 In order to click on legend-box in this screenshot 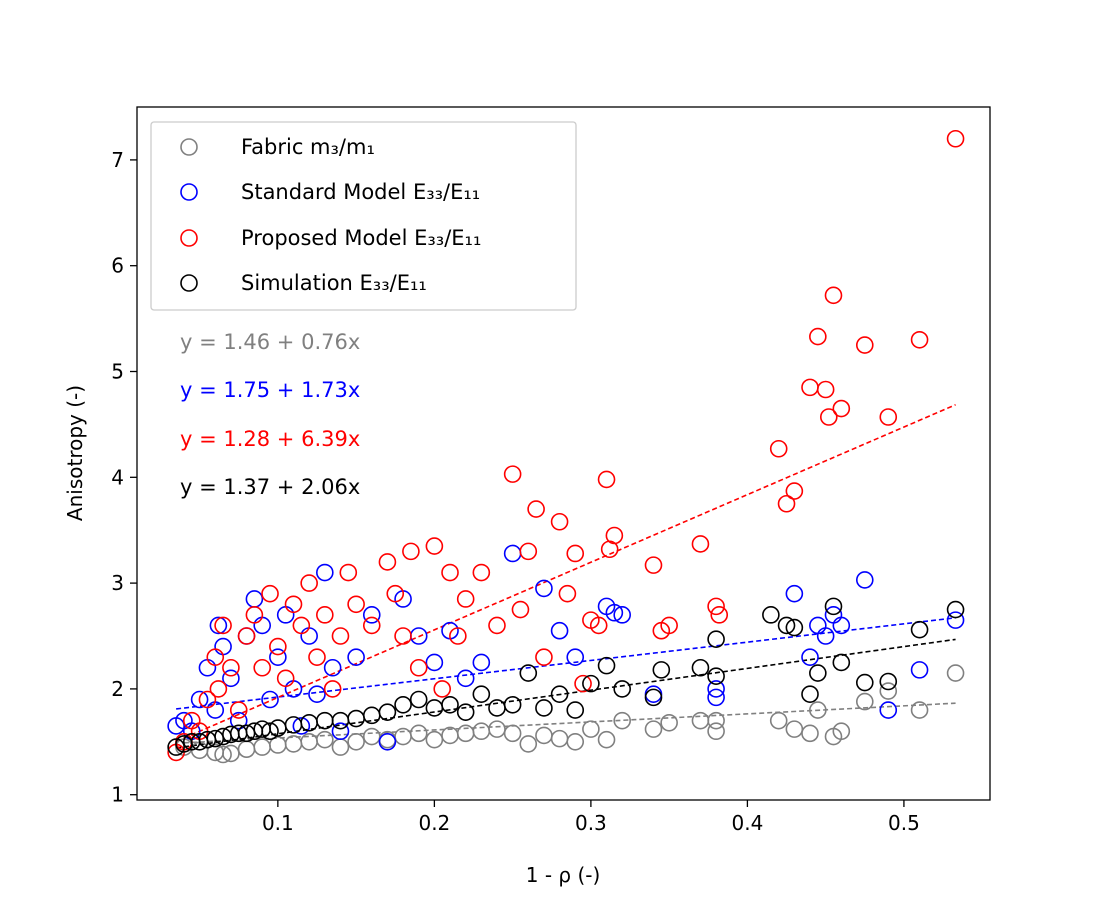, I will do `click(363, 216)`.